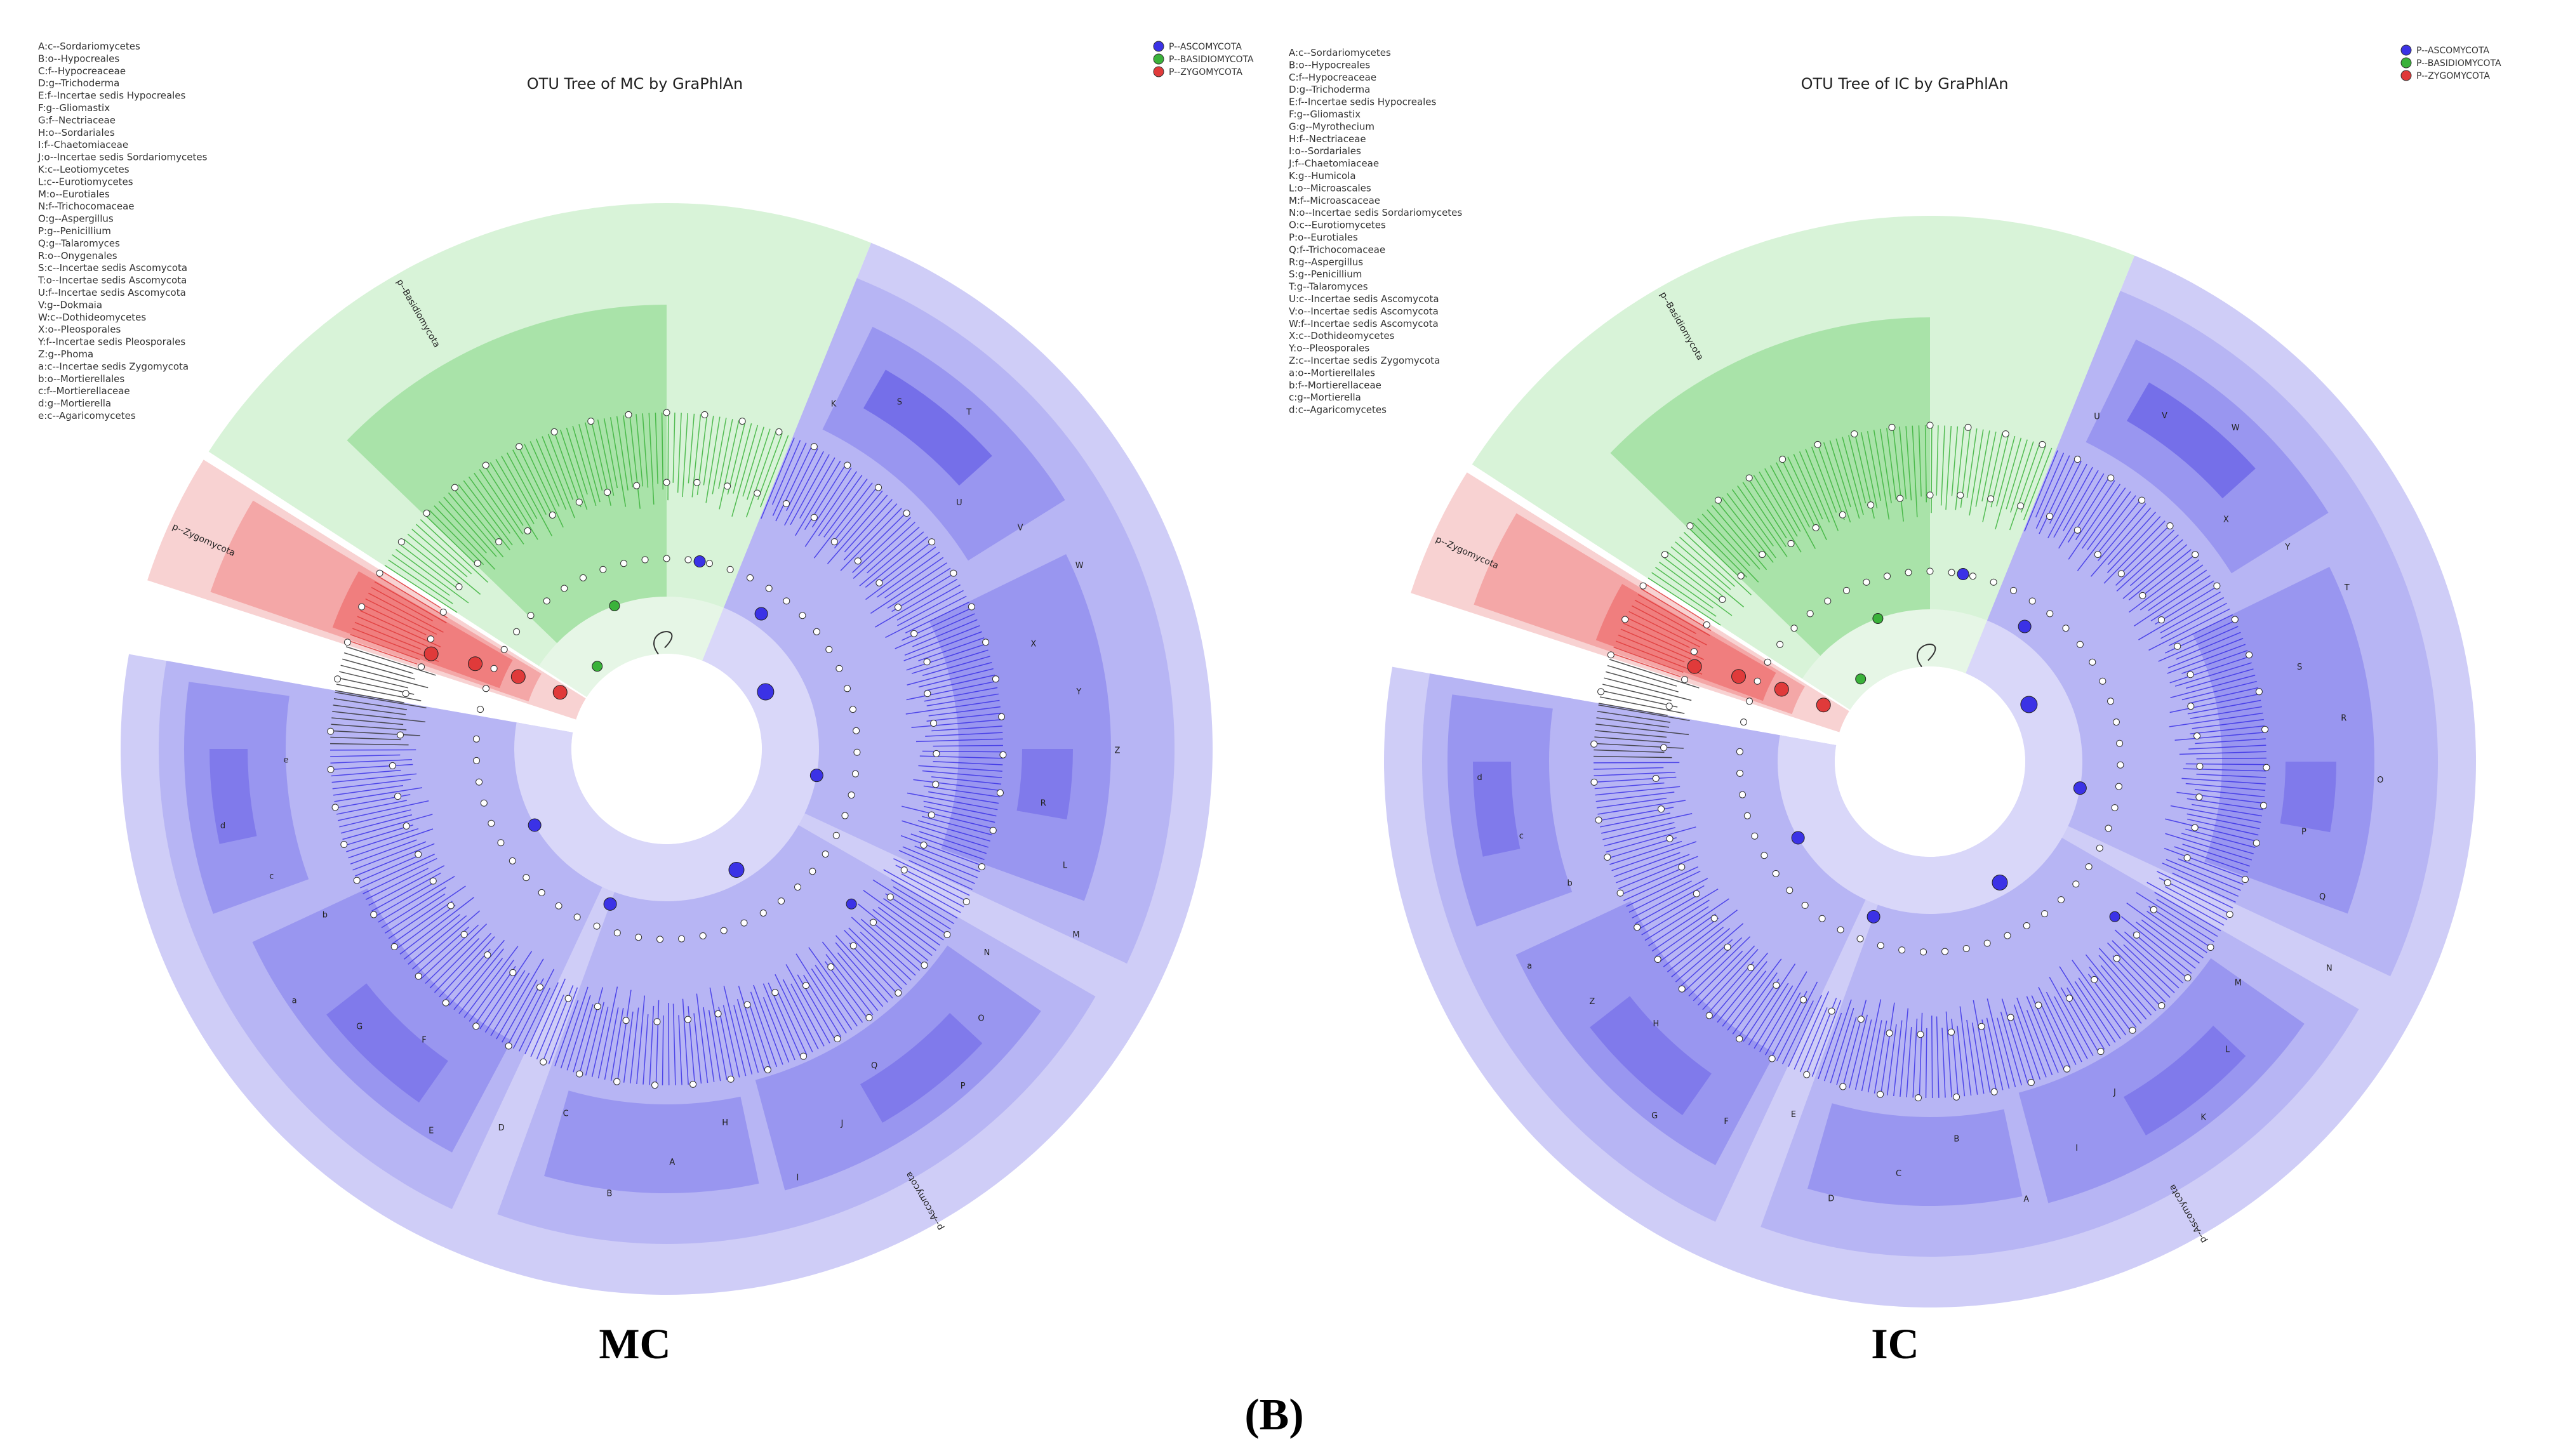 The image size is (2549, 1456). Describe the element at coordinates (1326, 262) in the screenshot. I see `clade-key-item: R:g--Aspergillus` at that location.